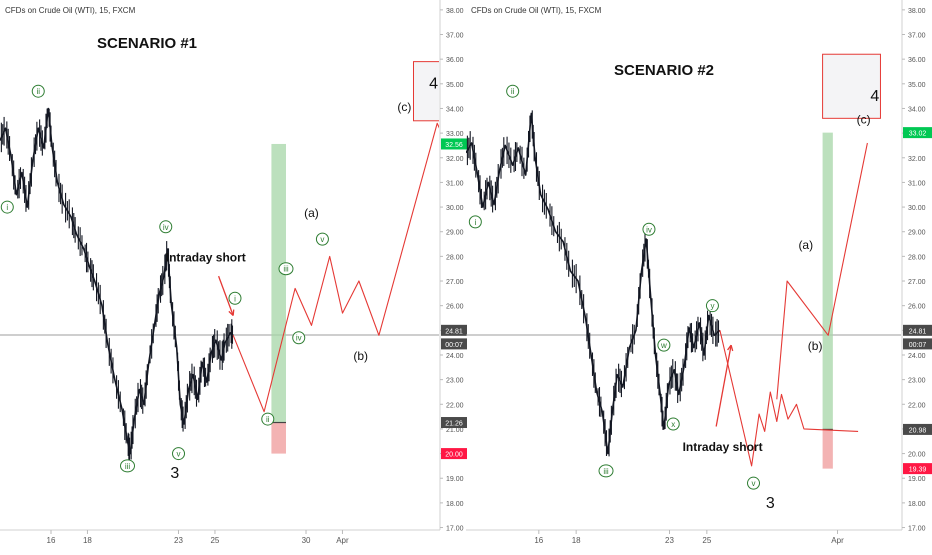 This screenshot has width=932, height=555. Describe the element at coordinates (606, 471) in the screenshot. I see `wave-label: iii` at that location.